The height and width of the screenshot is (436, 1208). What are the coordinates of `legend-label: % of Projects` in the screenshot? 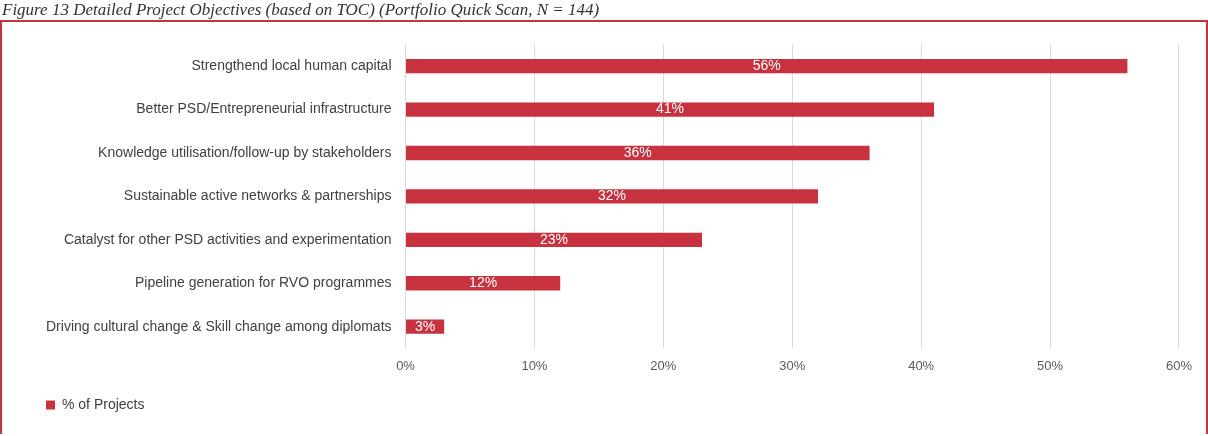 It's located at (103, 403).